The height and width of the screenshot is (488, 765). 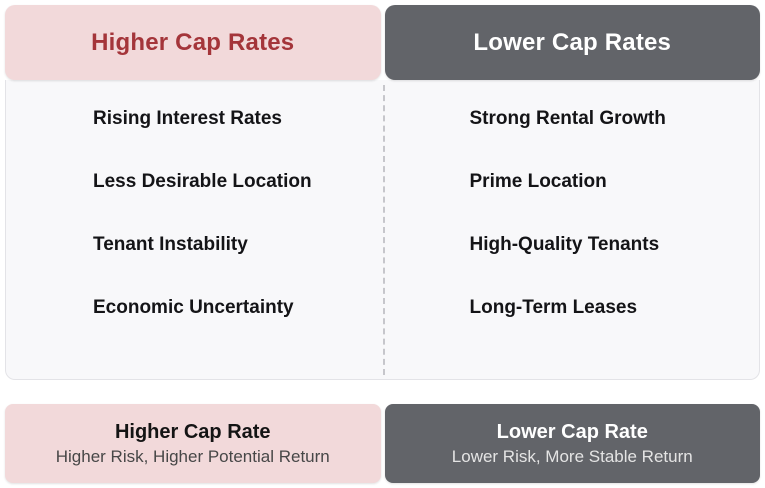 I want to click on list-item: Rising Interest Rates, so click(x=187, y=118).